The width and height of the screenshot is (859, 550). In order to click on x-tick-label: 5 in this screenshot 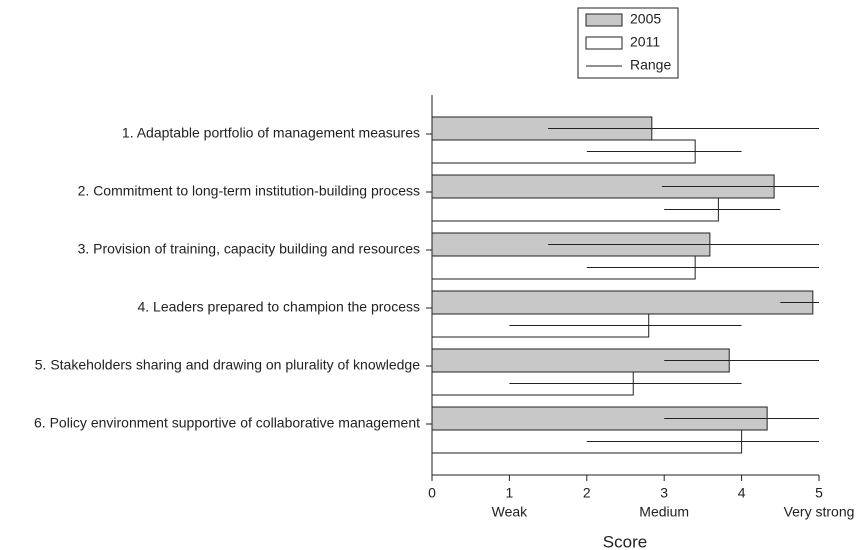, I will do `click(819, 493)`.